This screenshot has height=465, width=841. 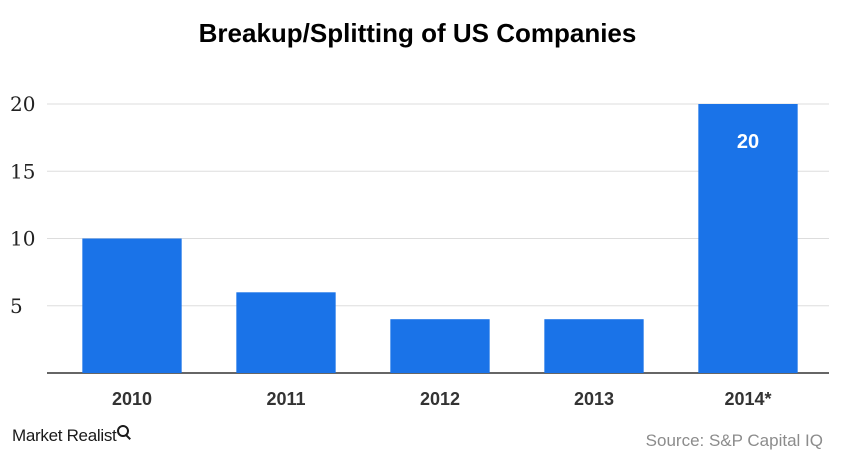 I want to click on chart-title: Breakup/Splitting of US Companies, so click(x=417, y=33).